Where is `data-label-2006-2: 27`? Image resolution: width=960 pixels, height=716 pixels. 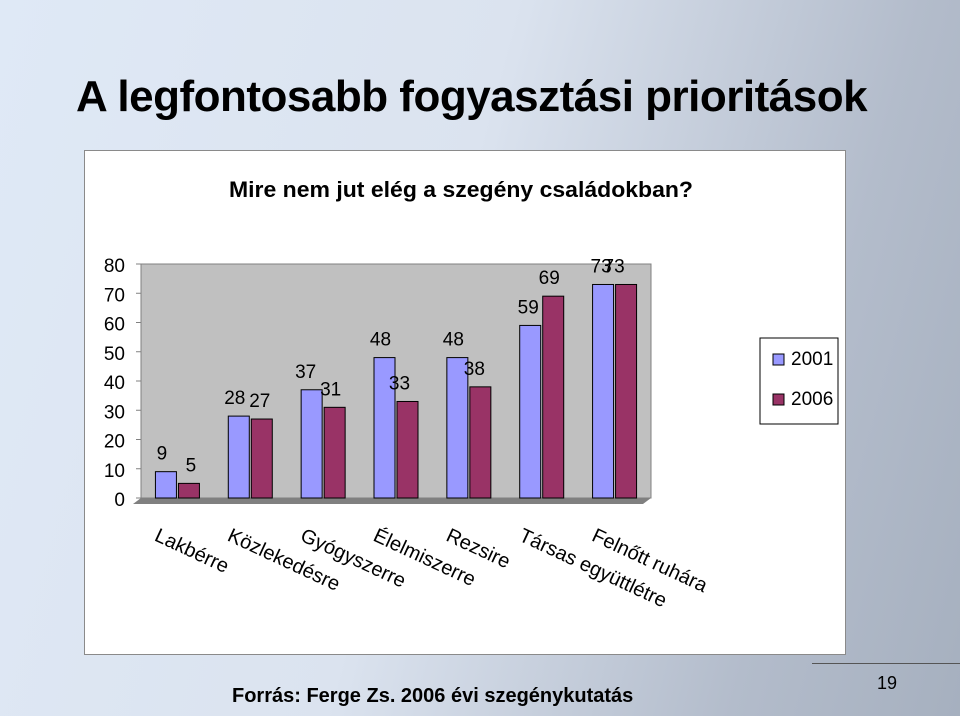 data-label-2006-2: 27 is located at coordinates (259, 401).